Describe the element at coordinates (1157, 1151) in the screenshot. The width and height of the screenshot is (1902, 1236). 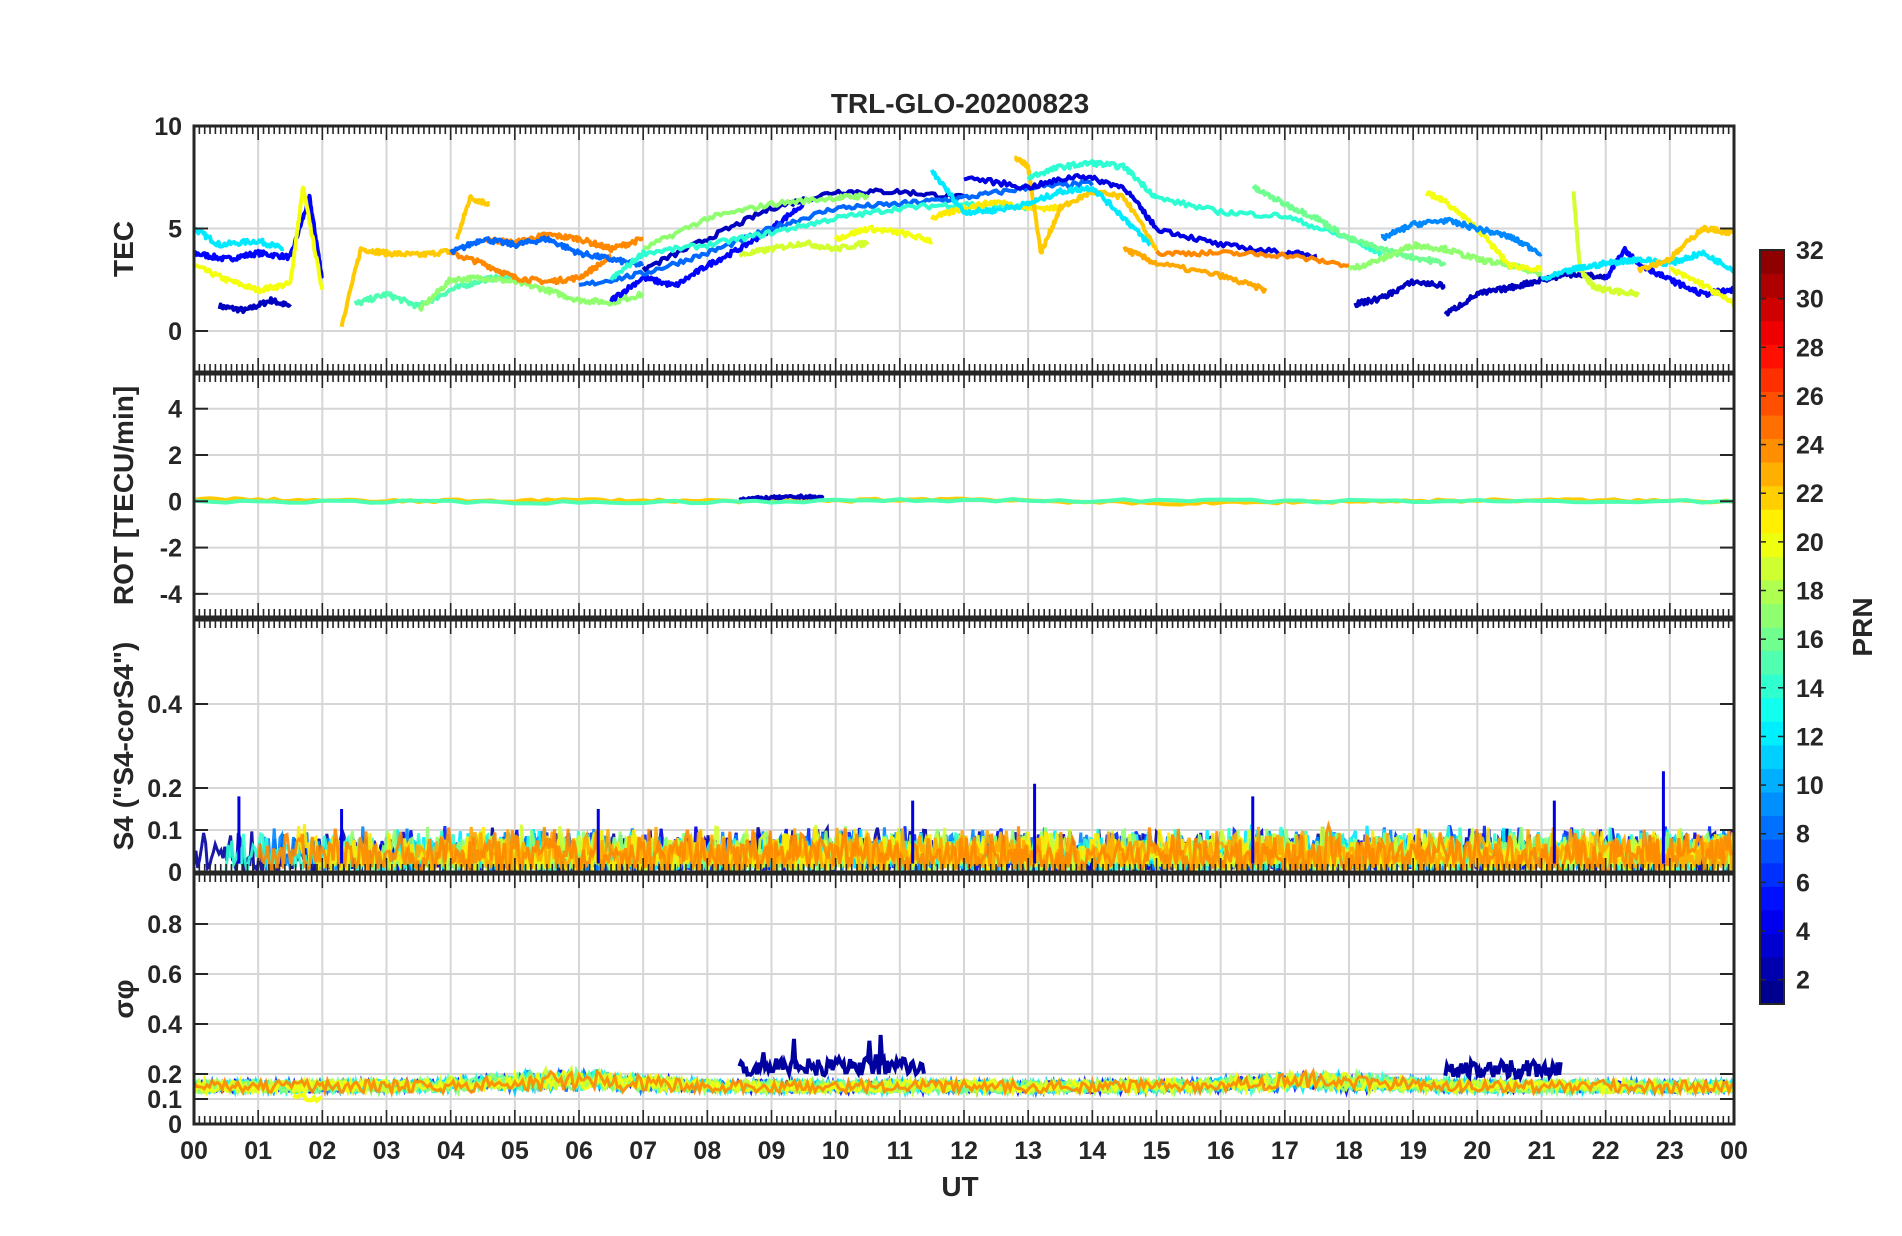
I see `x-tick-label: 15` at that location.